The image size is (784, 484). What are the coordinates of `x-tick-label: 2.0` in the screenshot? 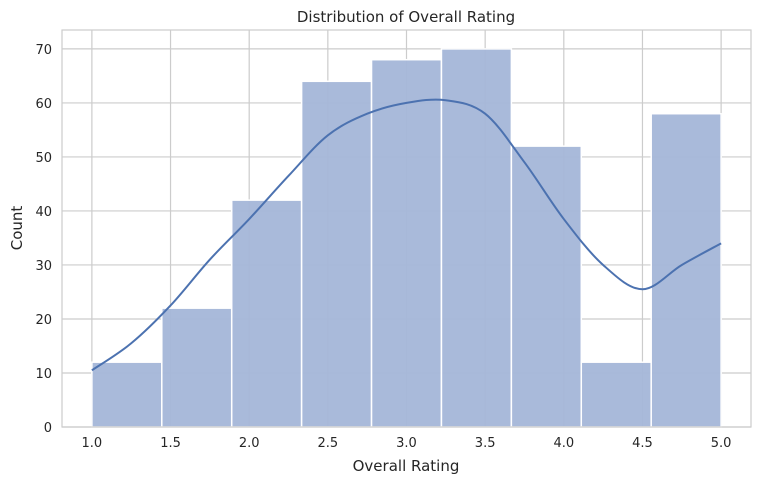 It's located at (249, 443).